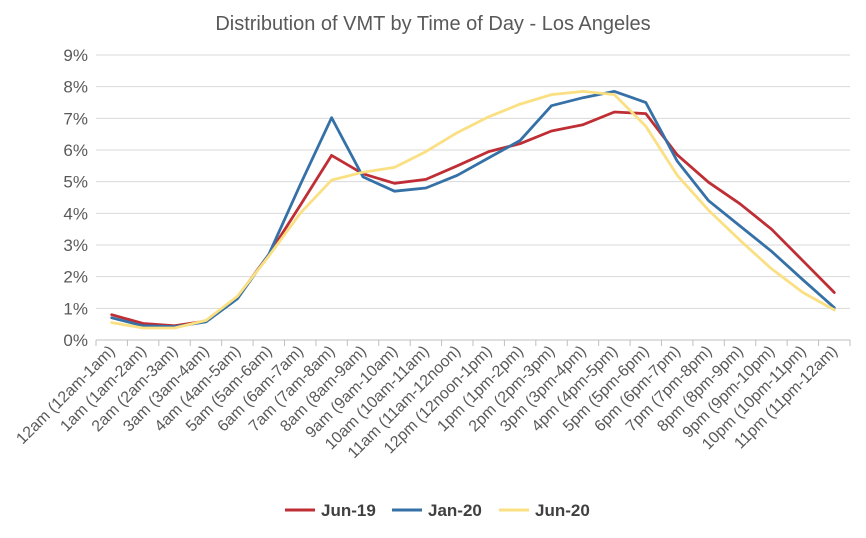 This screenshot has width=866, height=538. Describe the element at coordinates (75, 340) in the screenshot. I see `y-tick-label: 0%` at that location.